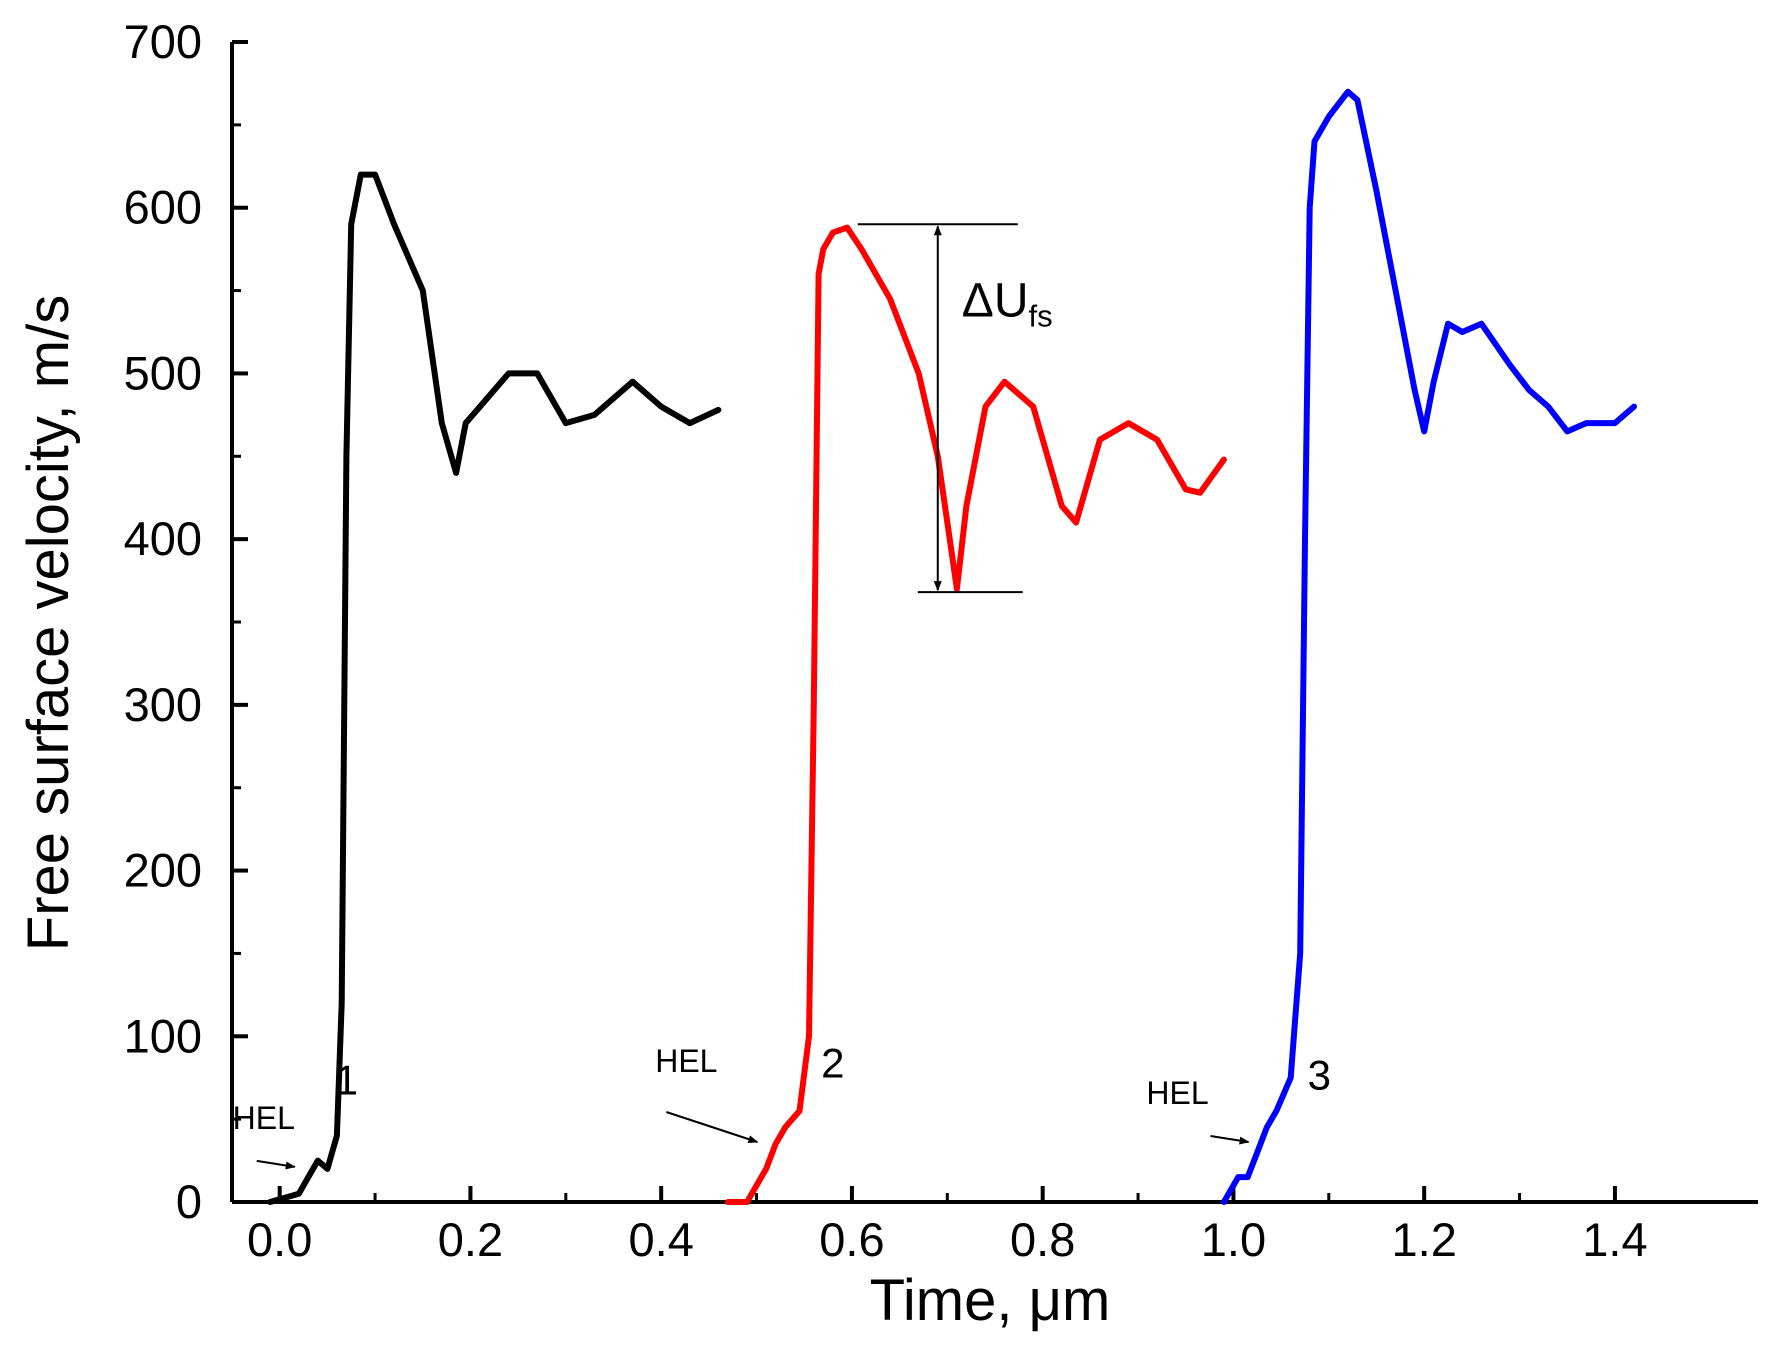 This screenshot has width=1766, height=1356. I want to click on y-tick-label: 600, so click(163, 207).